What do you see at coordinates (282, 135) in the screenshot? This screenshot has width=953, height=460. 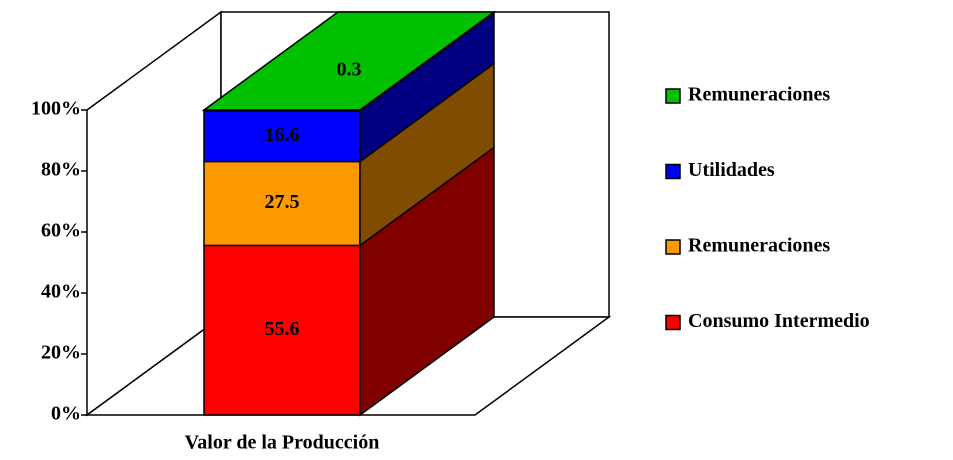 I see `data-label: 16.6` at bounding box center [282, 135].